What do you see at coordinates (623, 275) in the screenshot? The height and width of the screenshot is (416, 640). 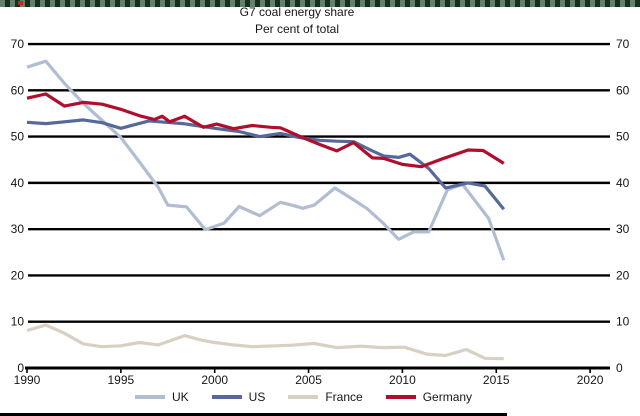 I see `y-axis-label-right-20: 20` at bounding box center [623, 275].